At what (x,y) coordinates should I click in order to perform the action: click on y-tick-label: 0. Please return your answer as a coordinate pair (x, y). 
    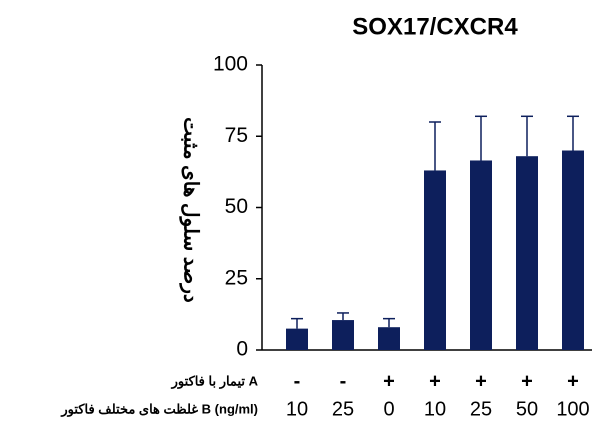
    Looking at the image, I should click on (242, 349).